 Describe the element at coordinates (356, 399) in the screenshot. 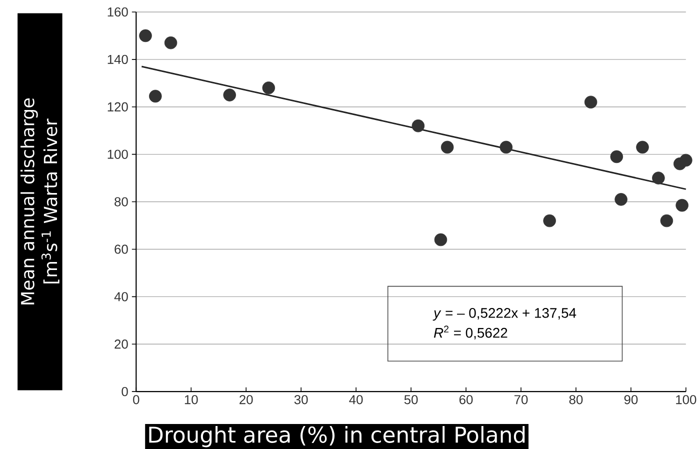

I see `x-tick-label: 40` at that location.